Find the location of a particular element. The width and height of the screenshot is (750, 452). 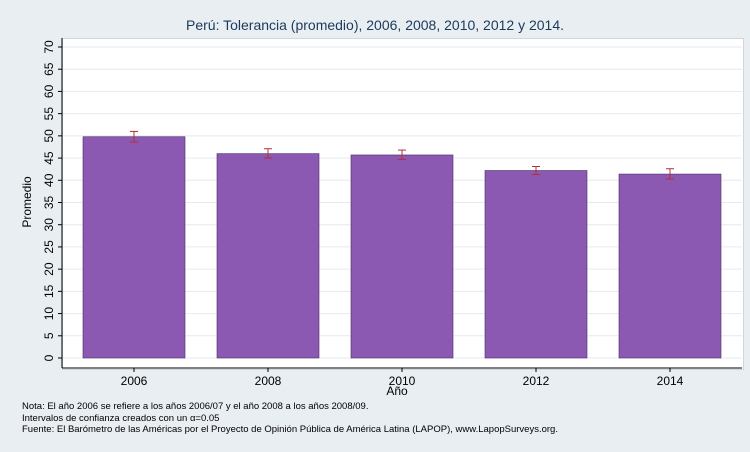

y-tick-label: 20 is located at coordinates (49, 269).